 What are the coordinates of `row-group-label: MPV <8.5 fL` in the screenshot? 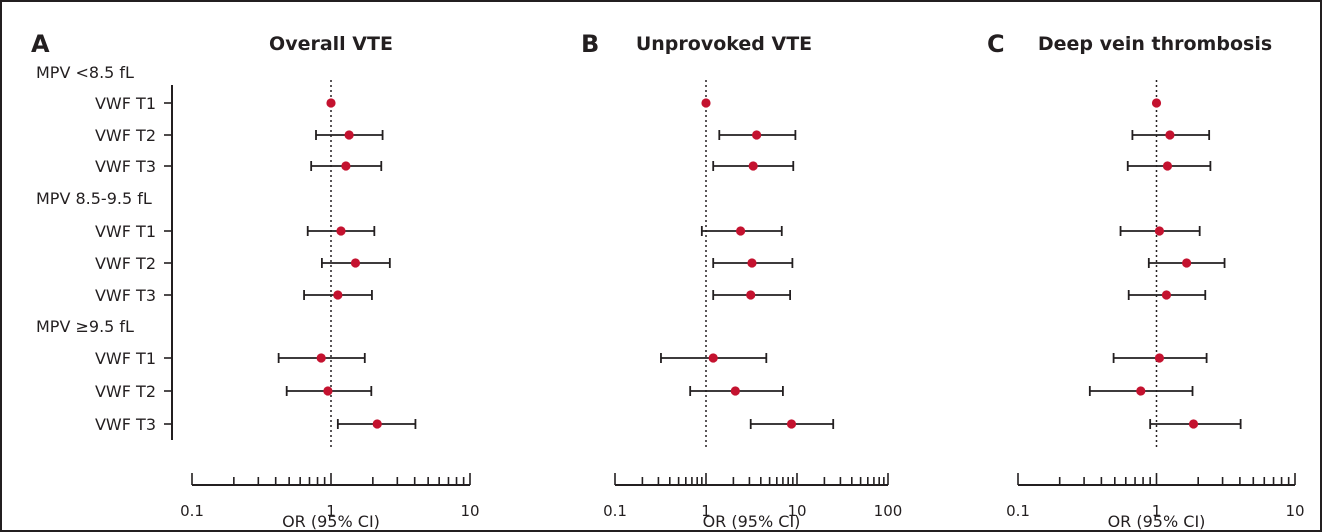 It's located at (85, 72).